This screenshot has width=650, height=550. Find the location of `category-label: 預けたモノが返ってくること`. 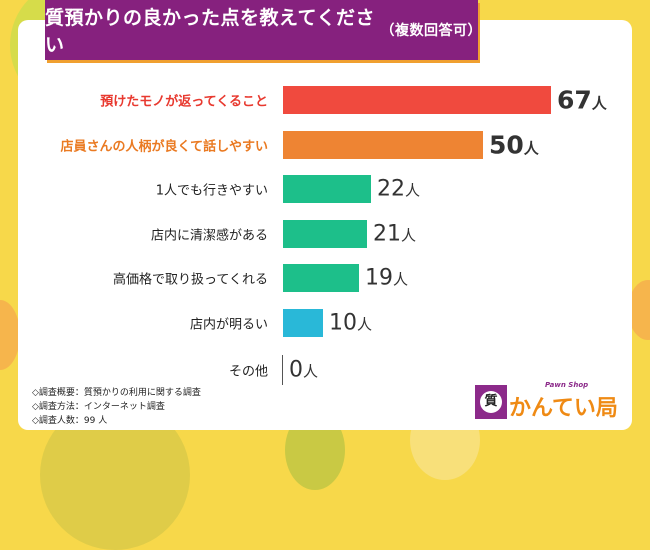

category-label: 預けたモノが返ってくること is located at coordinates (184, 102).